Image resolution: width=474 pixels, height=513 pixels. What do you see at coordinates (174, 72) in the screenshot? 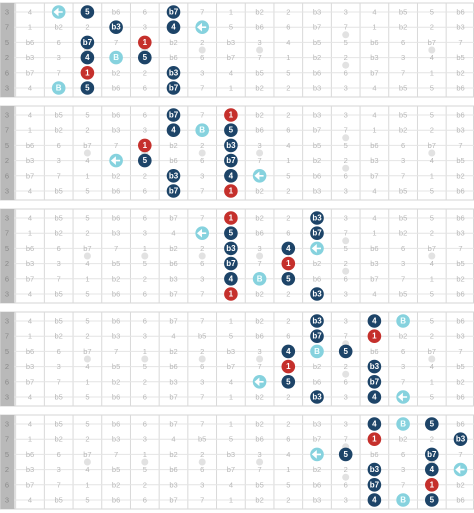
I see `note-label: b3` at bounding box center [174, 72].